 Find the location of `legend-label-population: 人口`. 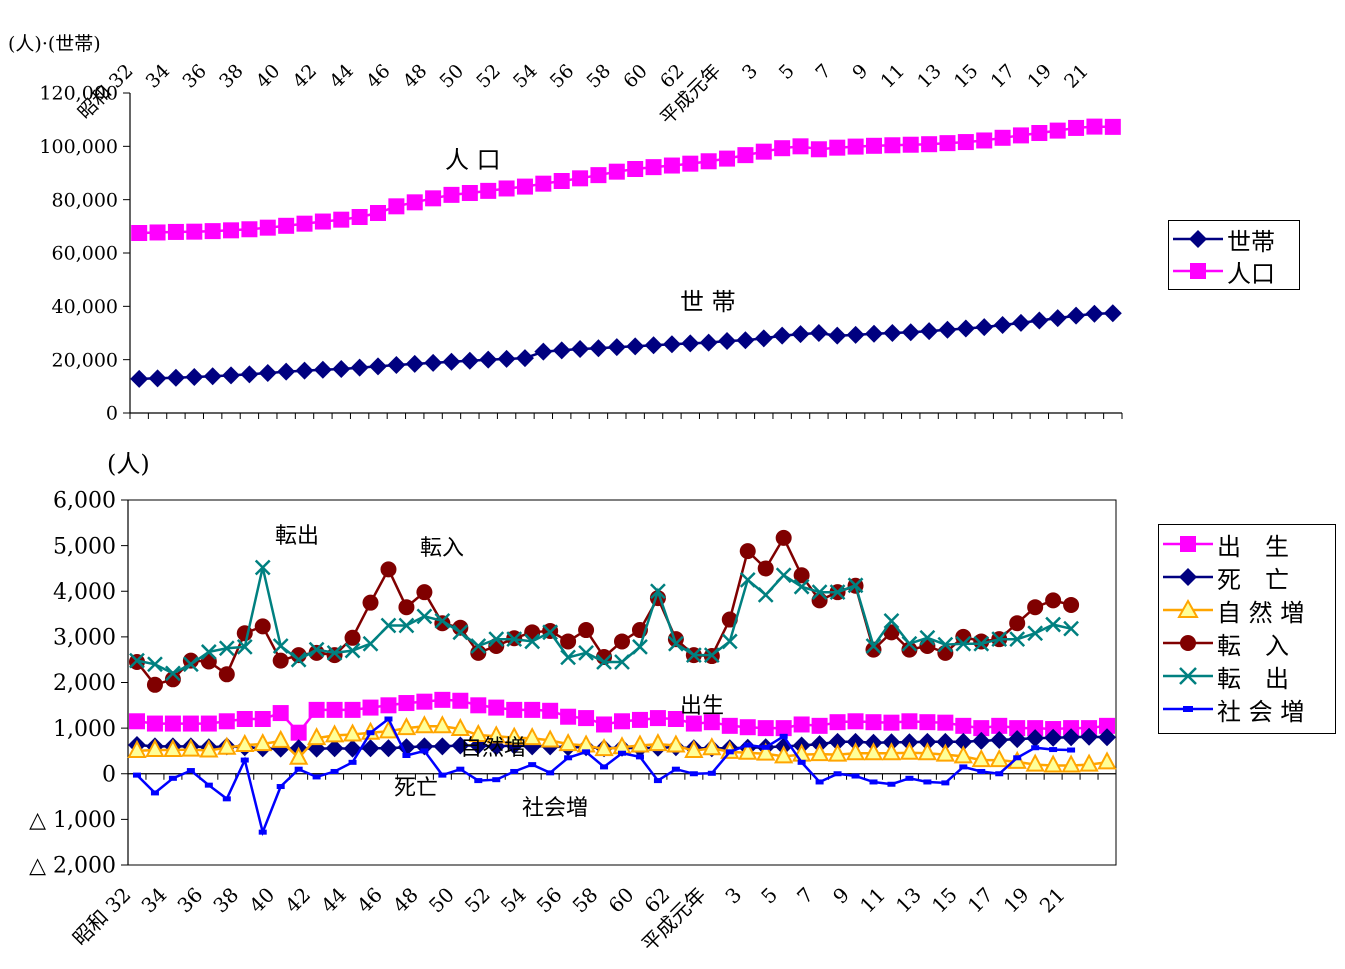

legend-label-population: 人口 is located at coordinates (1251, 273).